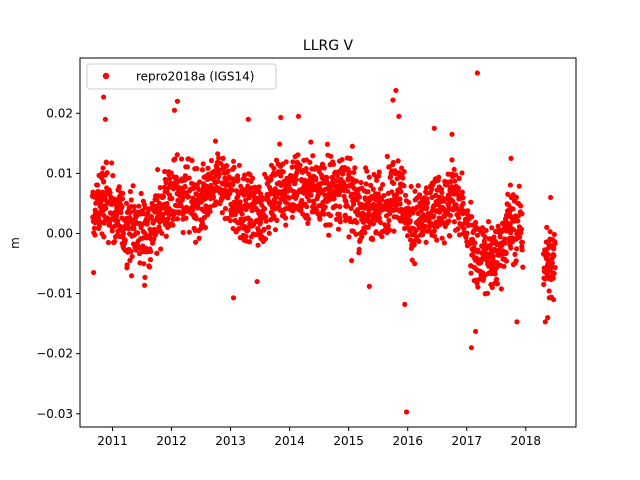  I want to click on y-tick-label: 0.00, so click(59, 233).